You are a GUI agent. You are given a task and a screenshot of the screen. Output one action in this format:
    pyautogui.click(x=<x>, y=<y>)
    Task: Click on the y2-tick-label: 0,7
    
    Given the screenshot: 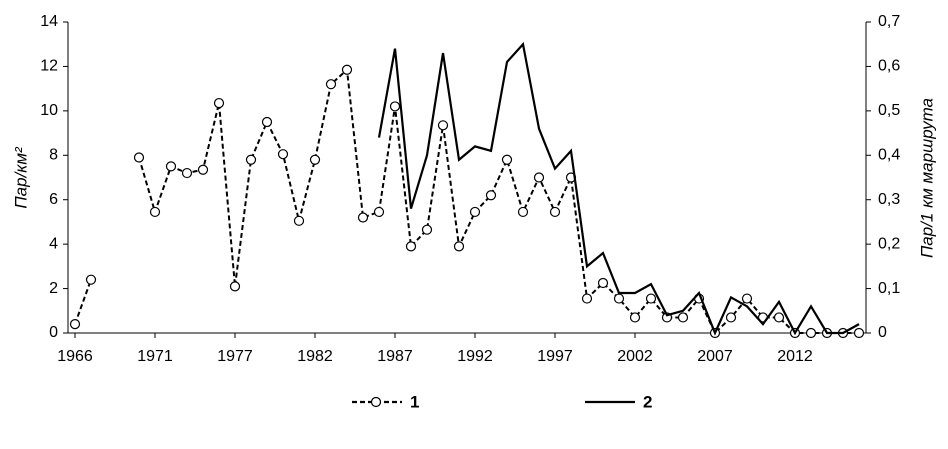 What is the action you would take?
    pyautogui.click(x=889, y=21)
    